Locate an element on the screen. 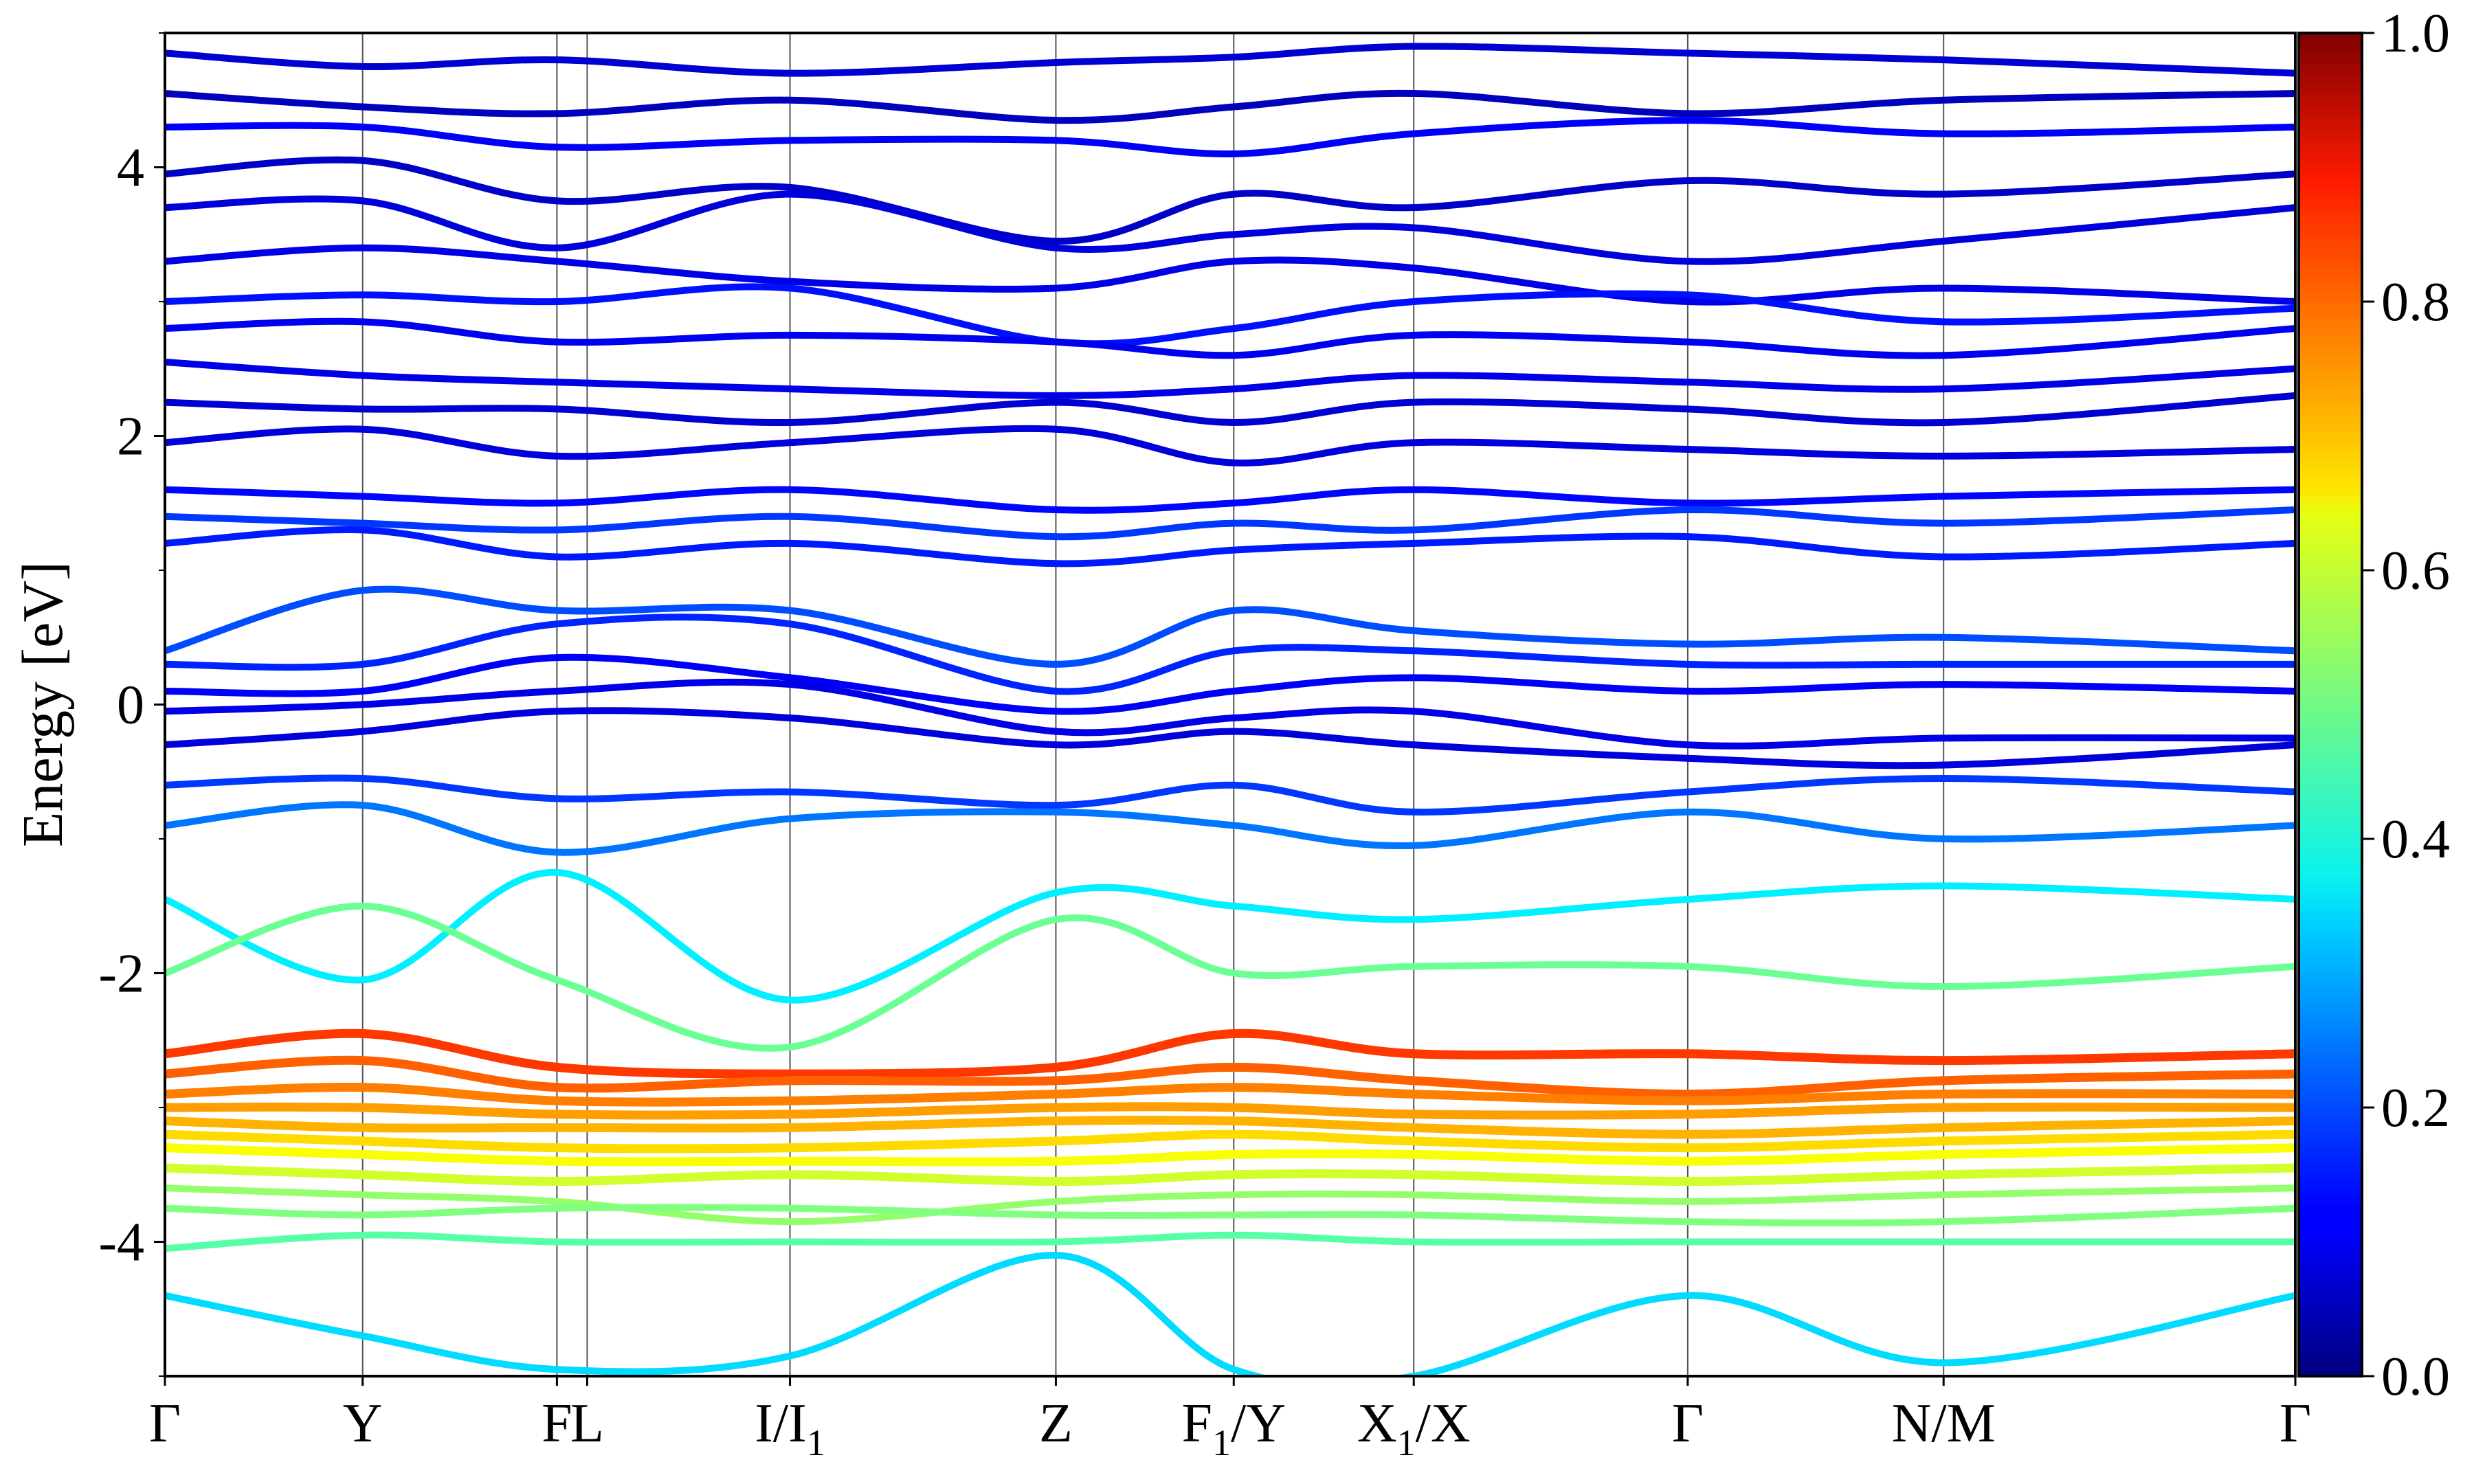  y-tick-label: -2 is located at coordinates (121, 974).